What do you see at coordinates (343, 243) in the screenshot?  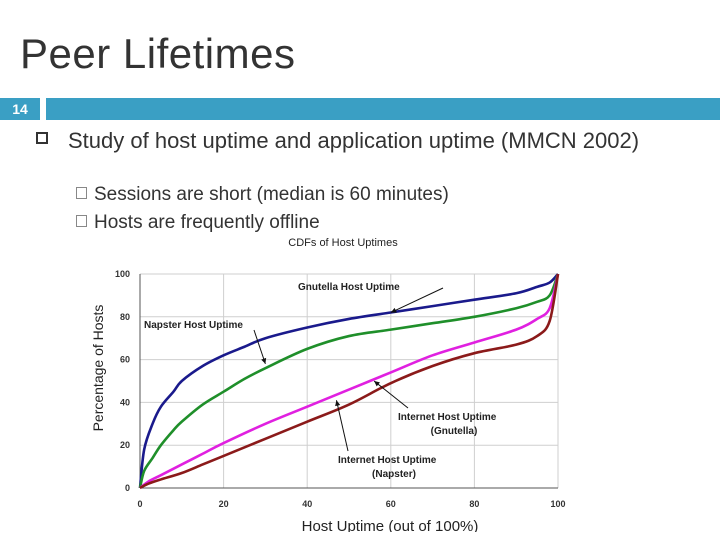 I see `chart-title: CDFs of Host Uptimes` at bounding box center [343, 243].